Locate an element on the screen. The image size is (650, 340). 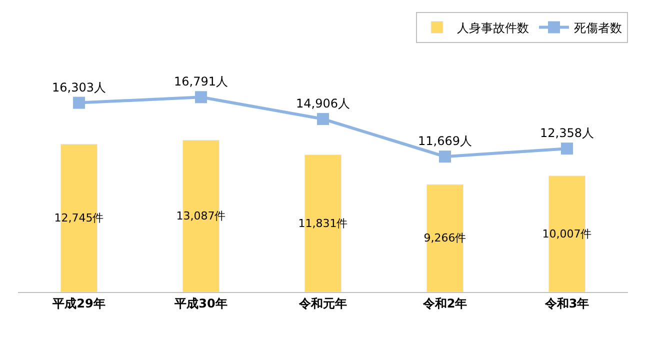
x-tick-label: 平成29年 is located at coordinates (79, 303).